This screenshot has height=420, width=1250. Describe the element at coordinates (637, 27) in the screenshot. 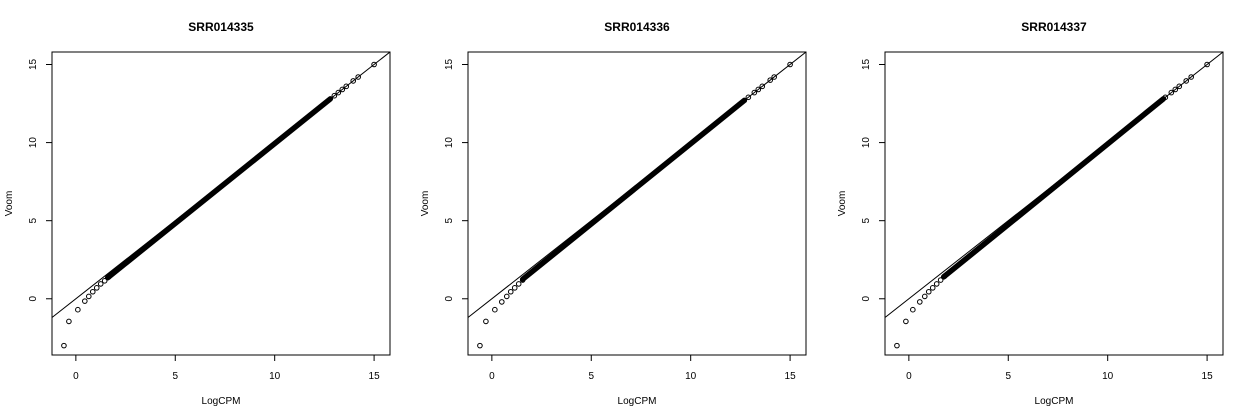

I see `chart-title: SRR014336` at that location.